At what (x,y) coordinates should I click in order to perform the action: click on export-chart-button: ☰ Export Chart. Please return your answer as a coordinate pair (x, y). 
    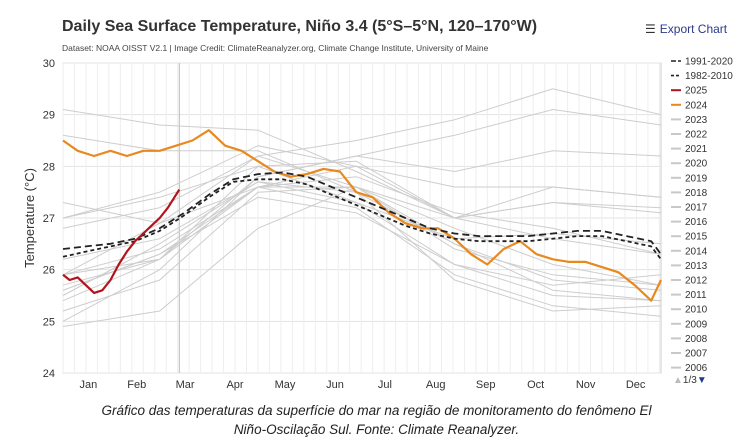
    Looking at the image, I should click on (686, 29).